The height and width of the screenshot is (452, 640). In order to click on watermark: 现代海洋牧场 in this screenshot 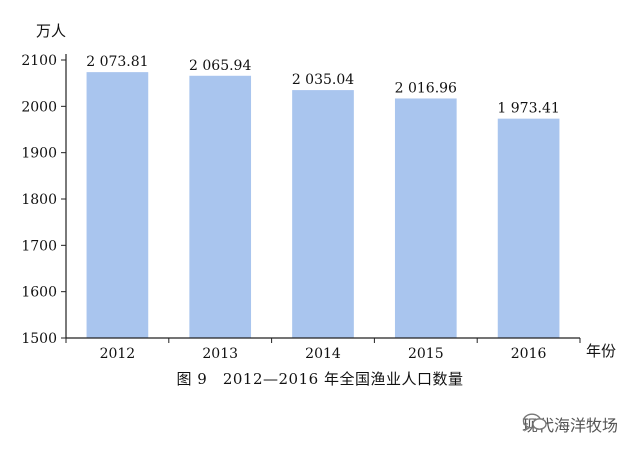, I will do `click(570, 424)`.